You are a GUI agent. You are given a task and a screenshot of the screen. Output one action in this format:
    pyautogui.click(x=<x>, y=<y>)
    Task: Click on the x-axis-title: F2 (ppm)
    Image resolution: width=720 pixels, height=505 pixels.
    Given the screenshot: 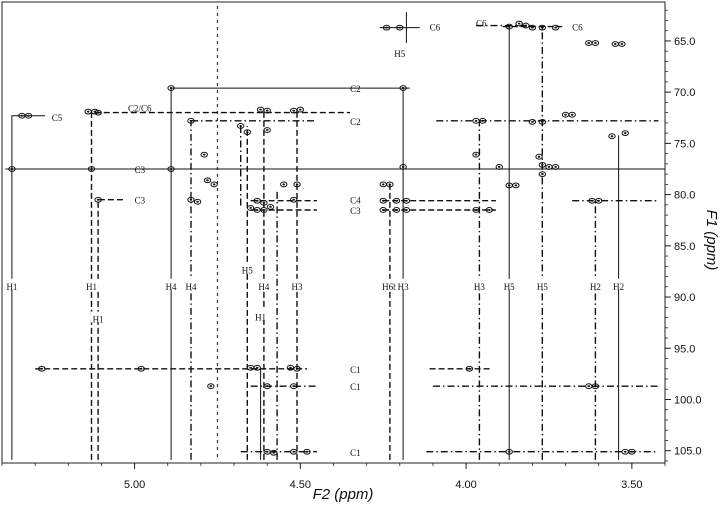 What is the action you would take?
    pyautogui.click(x=343, y=494)
    